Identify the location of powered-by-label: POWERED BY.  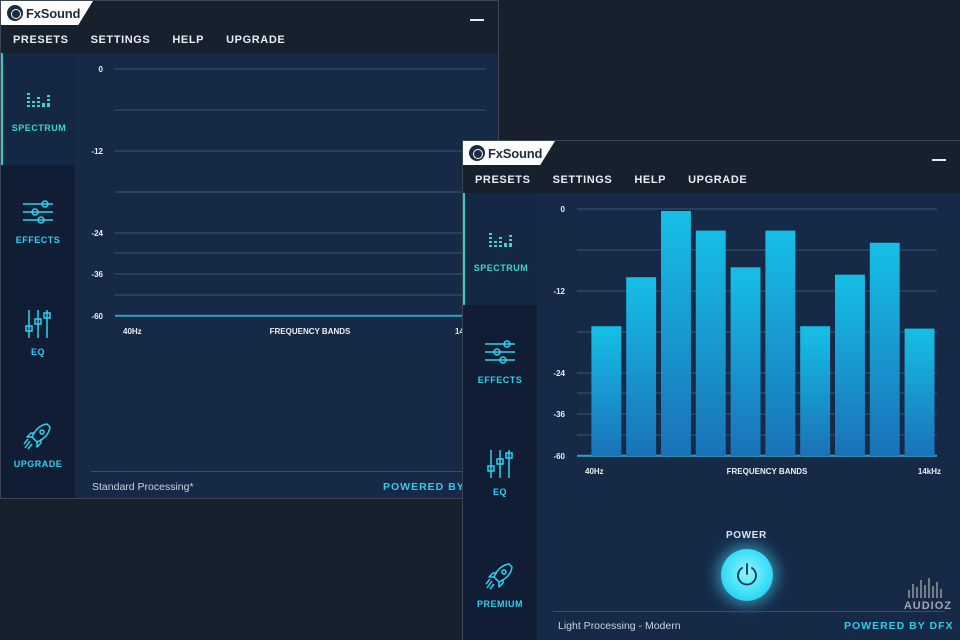
(424, 487).